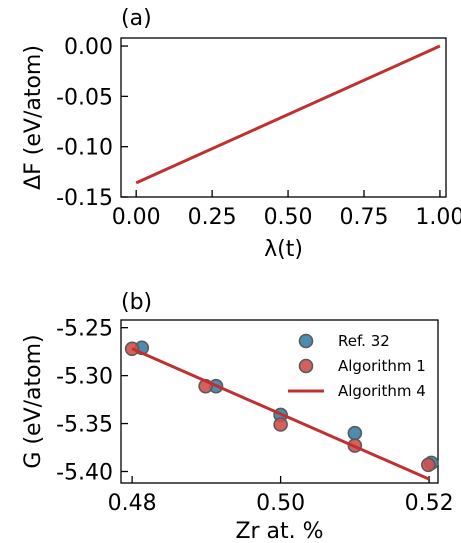 This screenshot has height=543, width=461. Describe the element at coordinates (84, 329) in the screenshot. I see `y-tick-label: -5.25` at that location.